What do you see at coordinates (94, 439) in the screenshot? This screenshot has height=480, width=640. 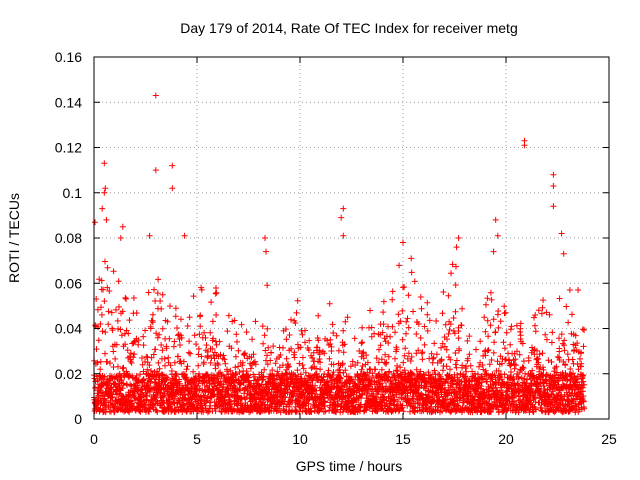 I see `x-tick-label: 0` at bounding box center [94, 439].